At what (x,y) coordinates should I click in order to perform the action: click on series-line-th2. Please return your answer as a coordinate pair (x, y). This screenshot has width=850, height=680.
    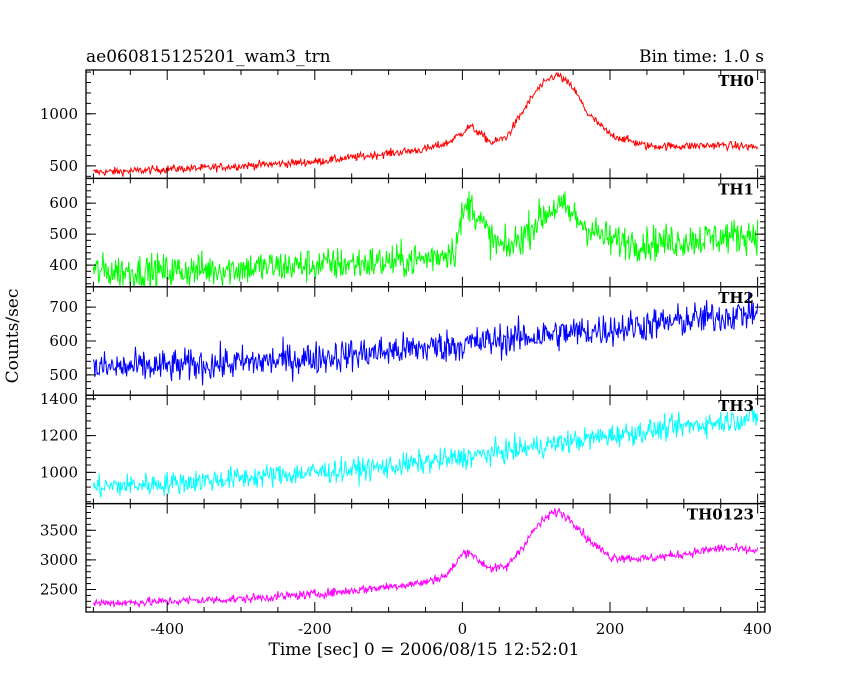
    Looking at the image, I should click on (425, 338).